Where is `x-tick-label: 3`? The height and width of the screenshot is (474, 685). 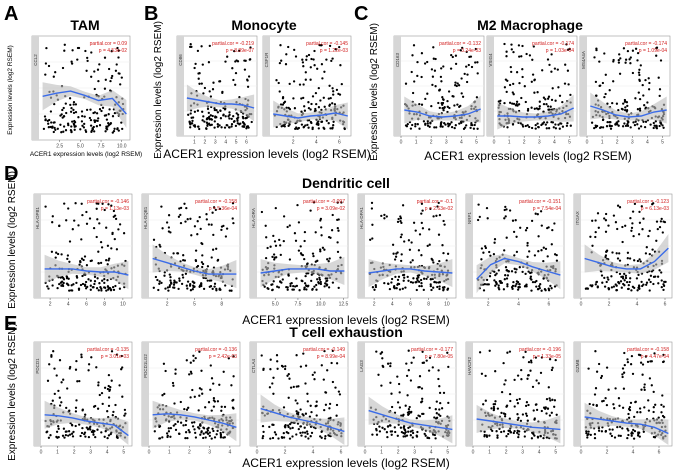 x-tick-label: 3 is located at coordinates (522, 453).